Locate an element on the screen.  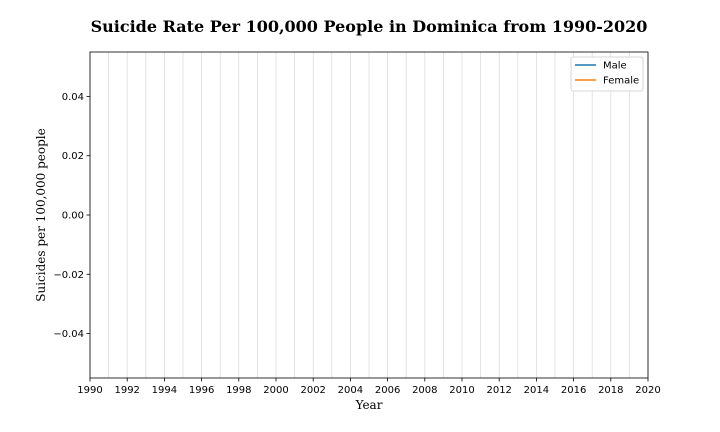
x-tick-label: 1998 is located at coordinates (238, 390).